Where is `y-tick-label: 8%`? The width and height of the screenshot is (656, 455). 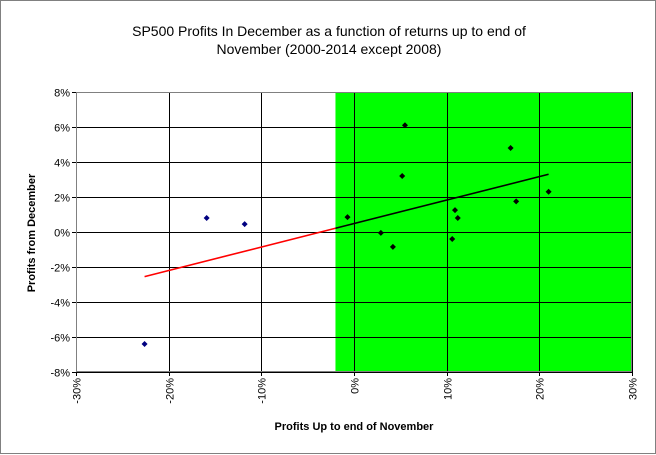
y-tick-label: 8% is located at coordinates (62, 94).